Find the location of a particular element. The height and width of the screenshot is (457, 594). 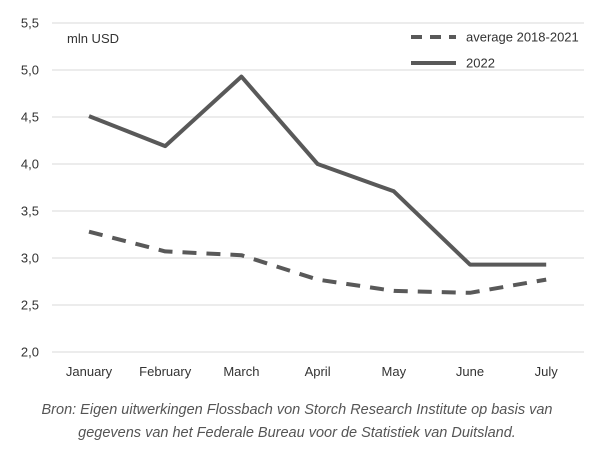

x-tick-label: April is located at coordinates (318, 371).